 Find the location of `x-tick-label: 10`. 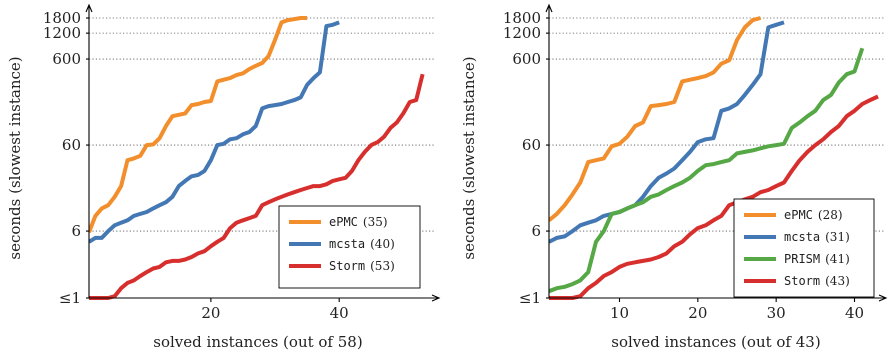

x-tick-label: 10 is located at coordinates (619, 313).